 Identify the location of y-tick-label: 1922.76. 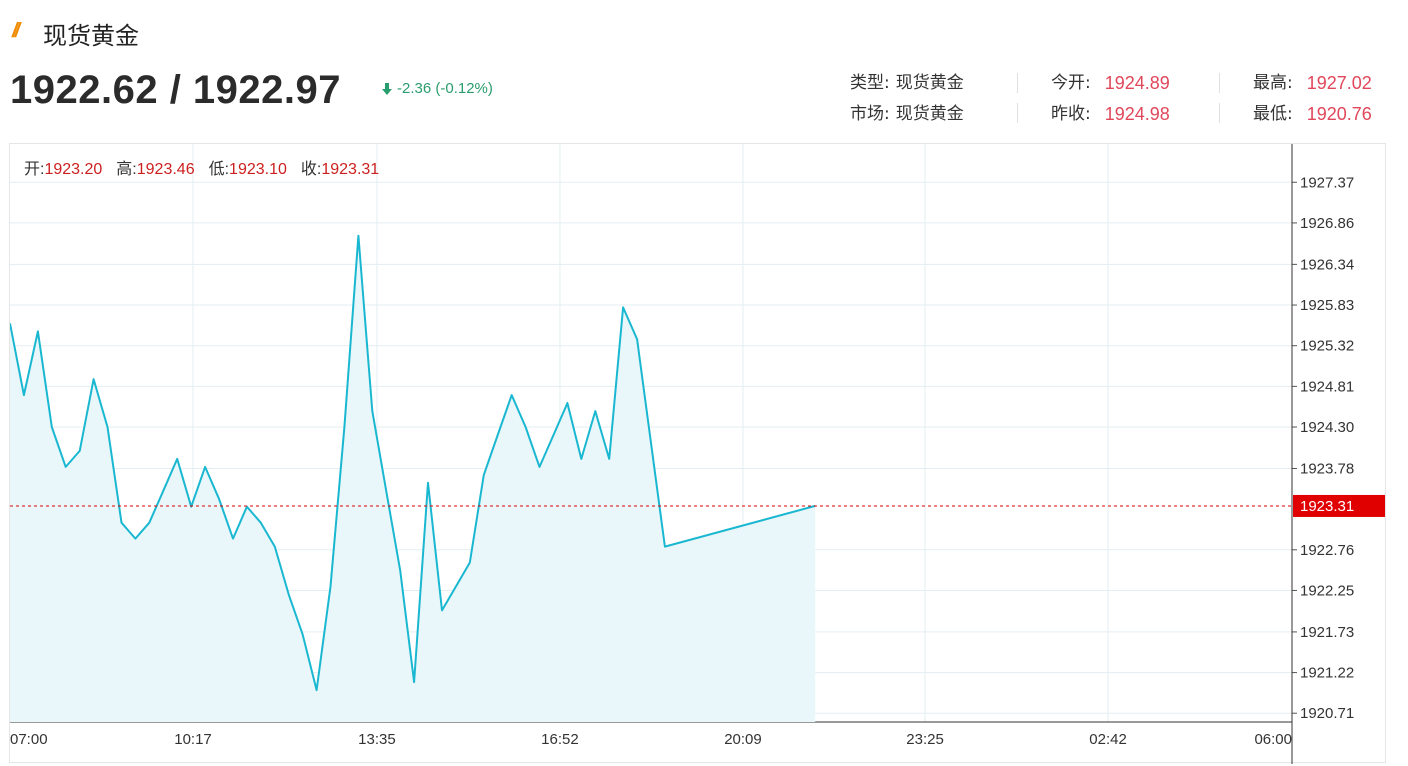
(1327, 550).